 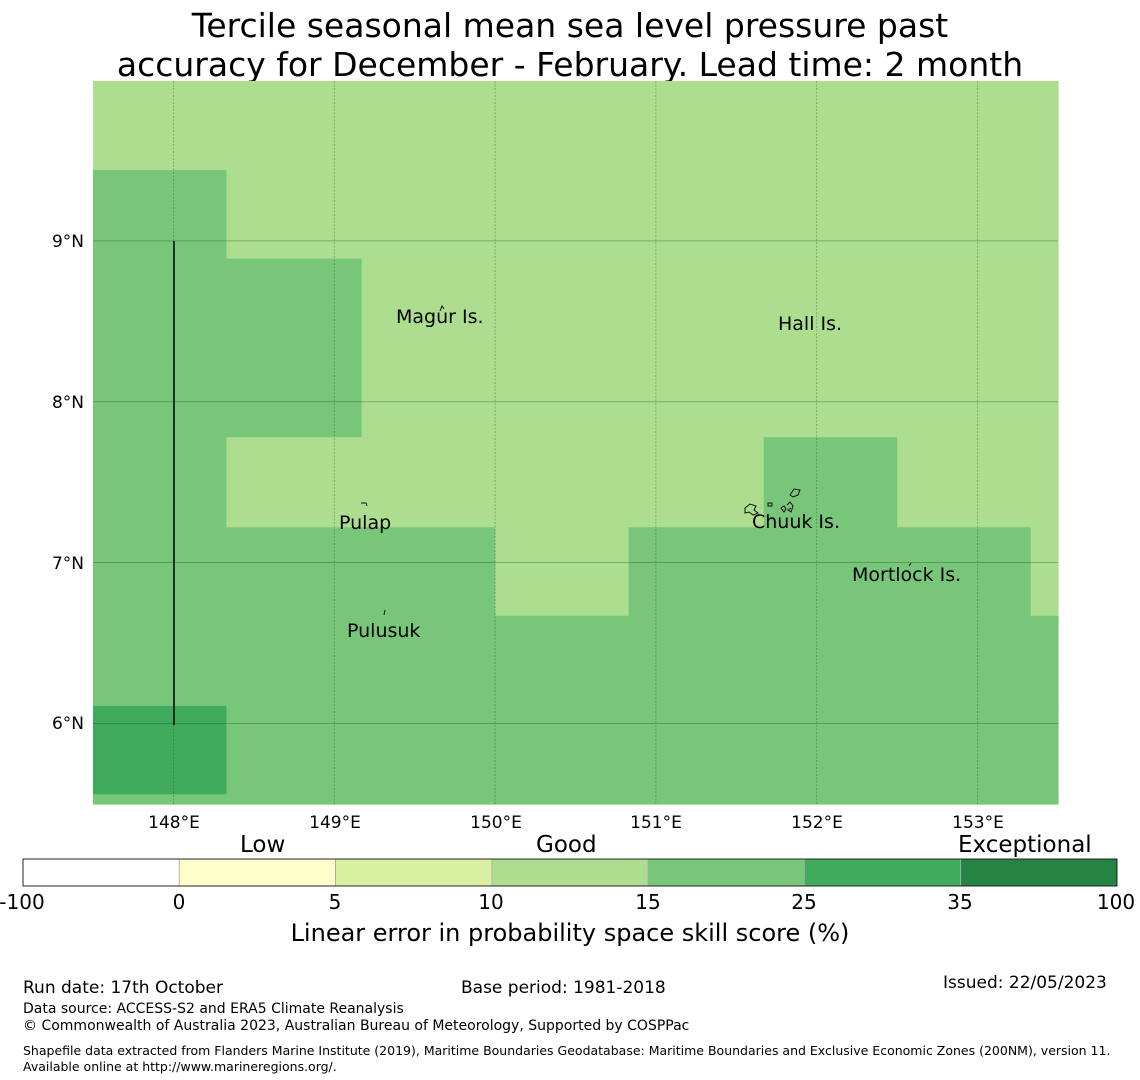 I want to click on lat-tick-label: 9°N, so click(x=68, y=242).